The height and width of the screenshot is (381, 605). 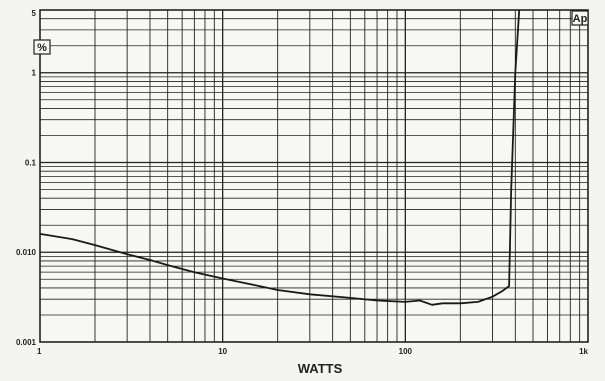 What do you see at coordinates (26, 252) in the screenshot?
I see `y-tick-label: 0.010` at bounding box center [26, 252].